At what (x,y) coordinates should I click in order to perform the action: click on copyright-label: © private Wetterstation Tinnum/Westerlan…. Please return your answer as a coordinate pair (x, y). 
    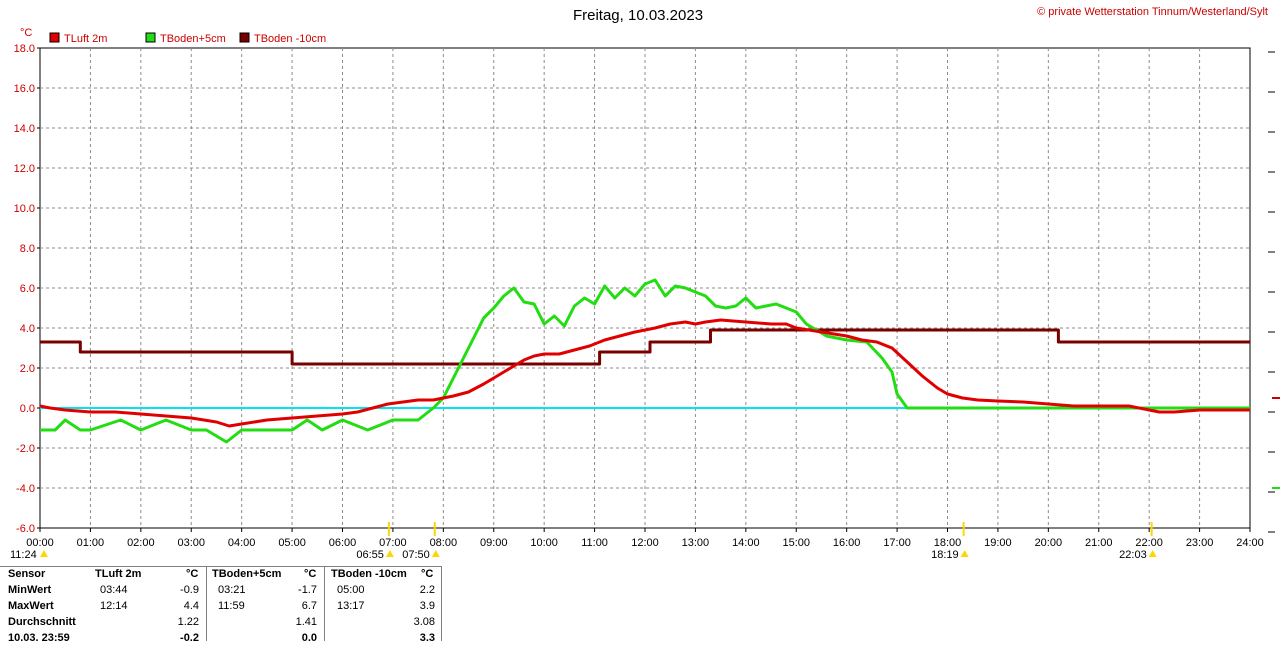
    Looking at the image, I should click on (1152, 12).